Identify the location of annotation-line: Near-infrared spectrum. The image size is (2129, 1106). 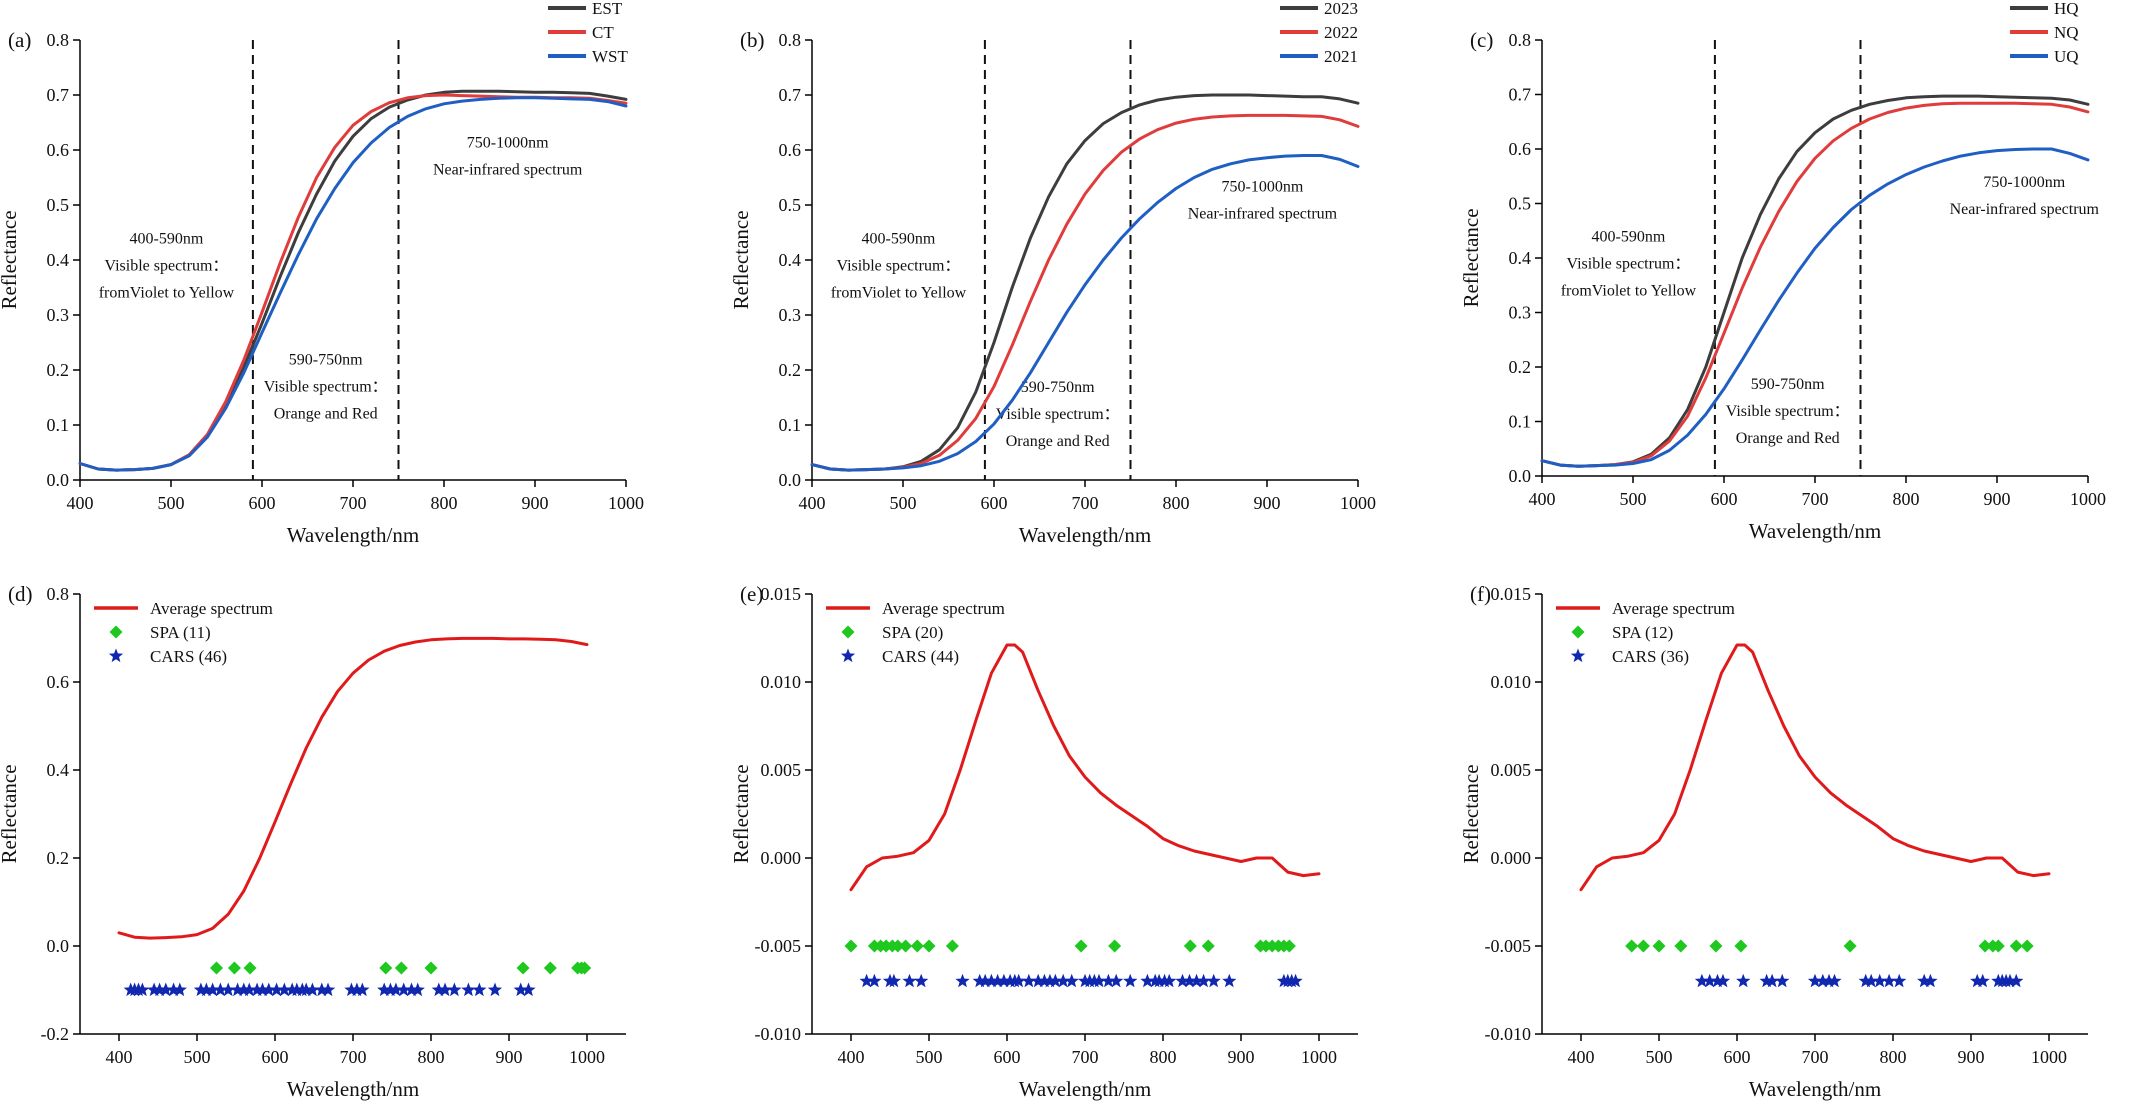
(1263, 213).